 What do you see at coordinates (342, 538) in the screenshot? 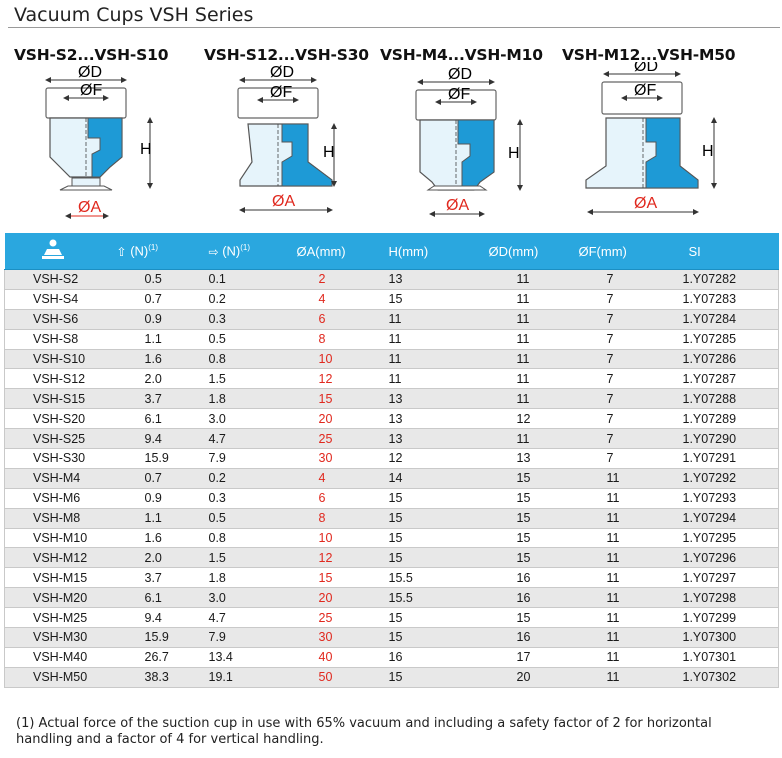
I see `cell-diameter-a: 10` at bounding box center [342, 538].